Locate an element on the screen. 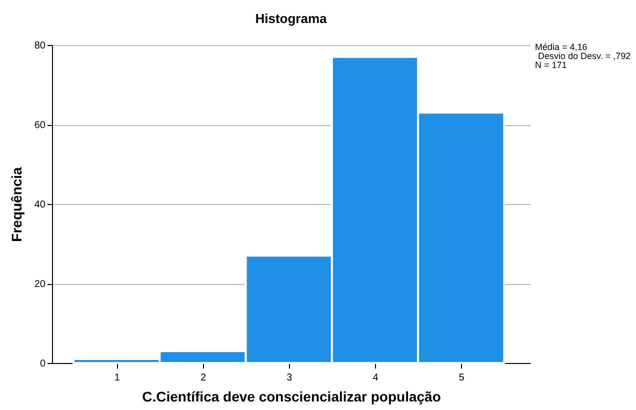 The height and width of the screenshot is (410, 636). y-tick-label: 60 is located at coordinates (40, 125).